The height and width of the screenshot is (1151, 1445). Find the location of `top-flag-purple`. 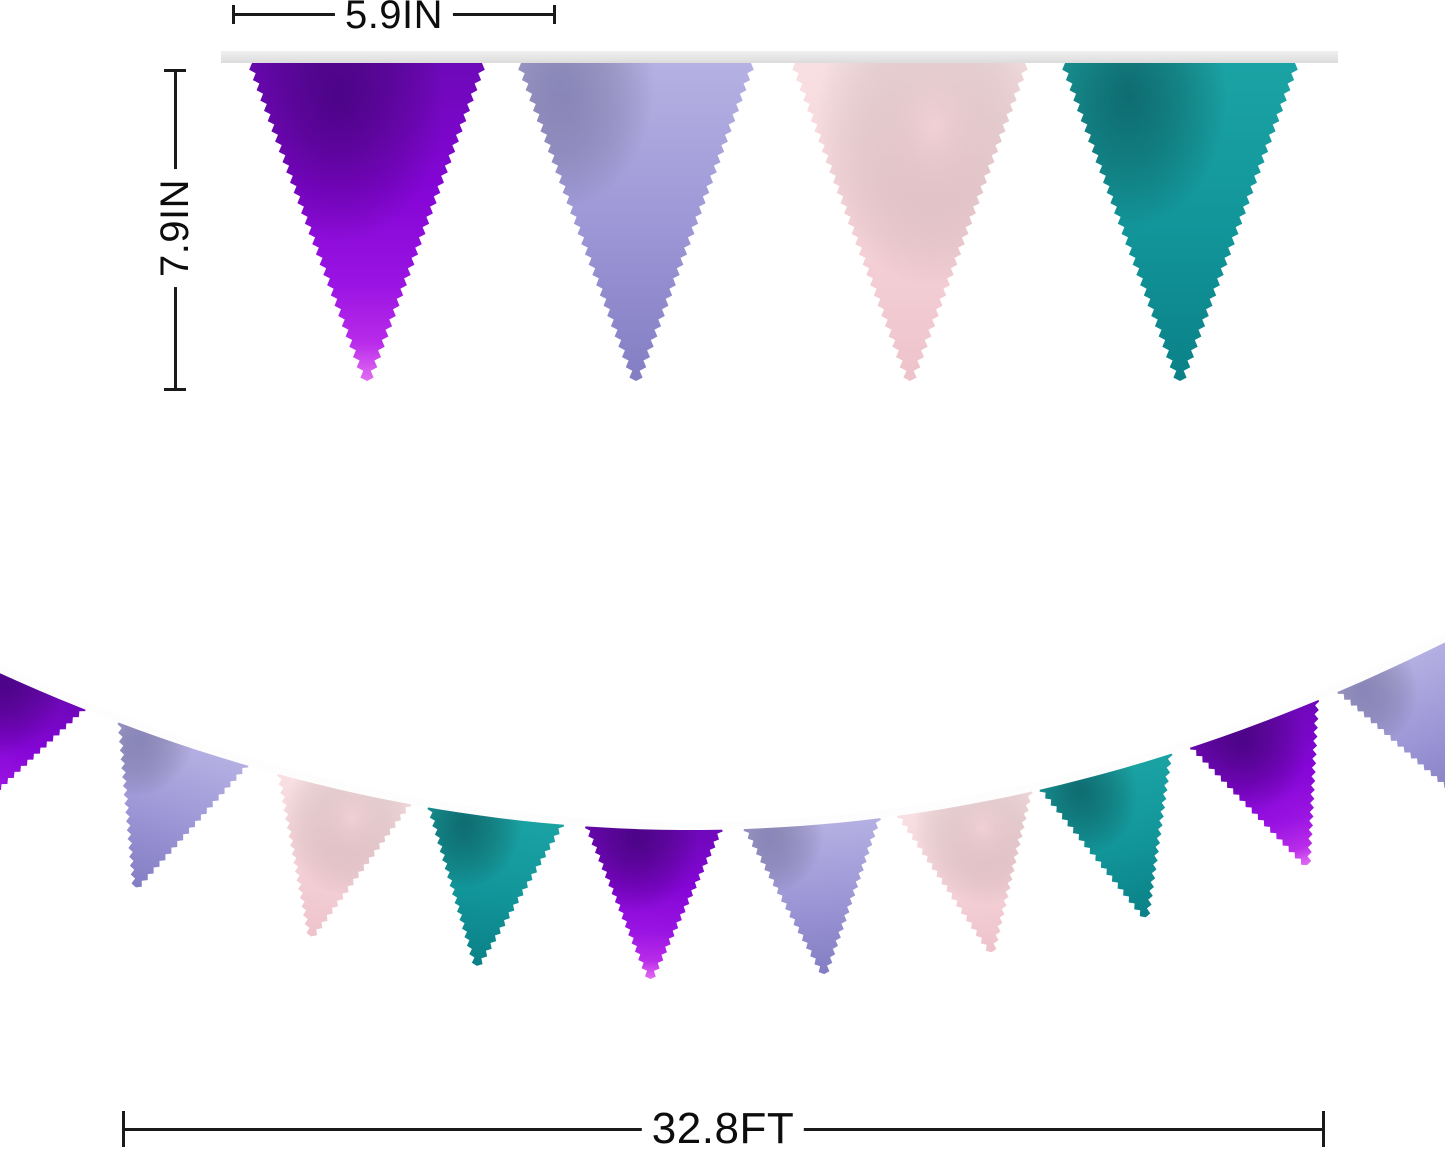

top-flag-purple is located at coordinates (367, 222).